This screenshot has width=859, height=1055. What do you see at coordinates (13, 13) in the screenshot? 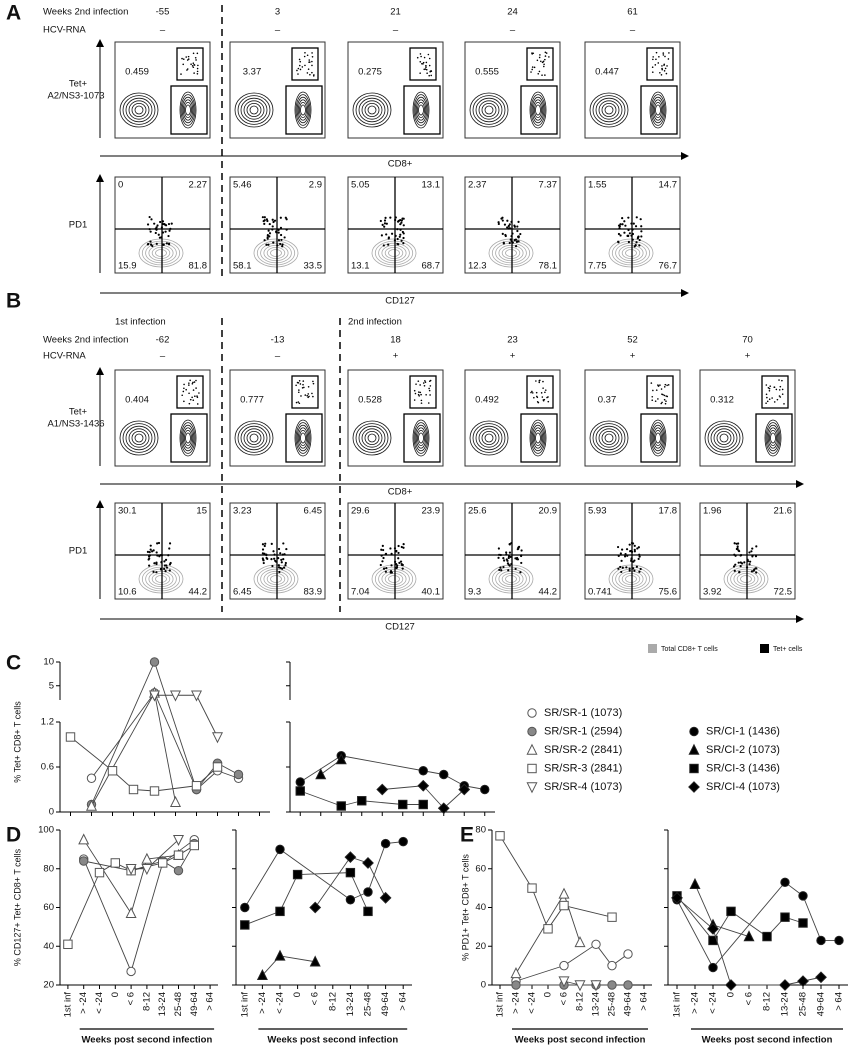
I see `panel-letter: A` at bounding box center [13, 13].